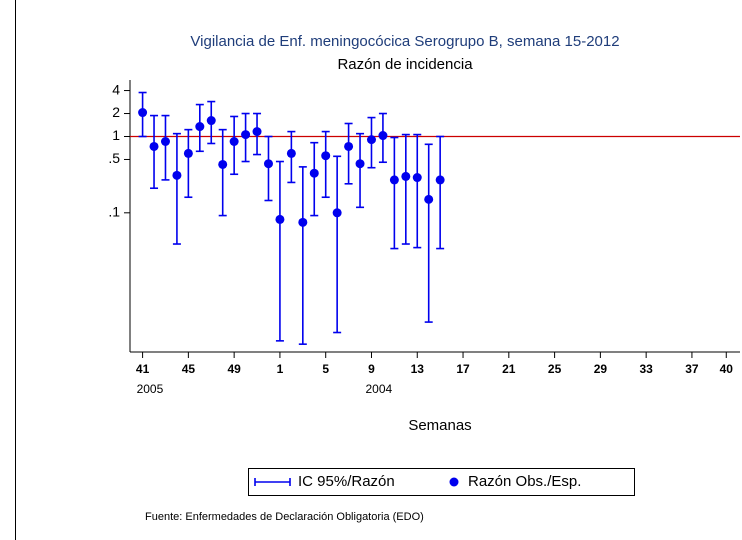 Image resolution: width=742 pixels, height=540 pixels. What do you see at coordinates (441, 482) in the screenshot?
I see `legend-box` at bounding box center [441, 482].